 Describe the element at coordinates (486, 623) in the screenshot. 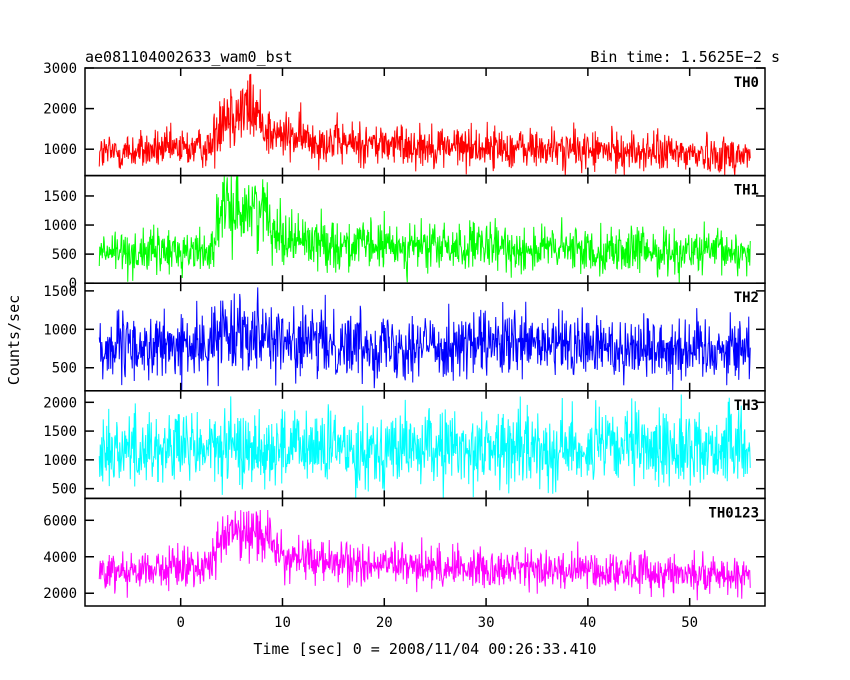

I see `x-tick-label: 30` at that location.